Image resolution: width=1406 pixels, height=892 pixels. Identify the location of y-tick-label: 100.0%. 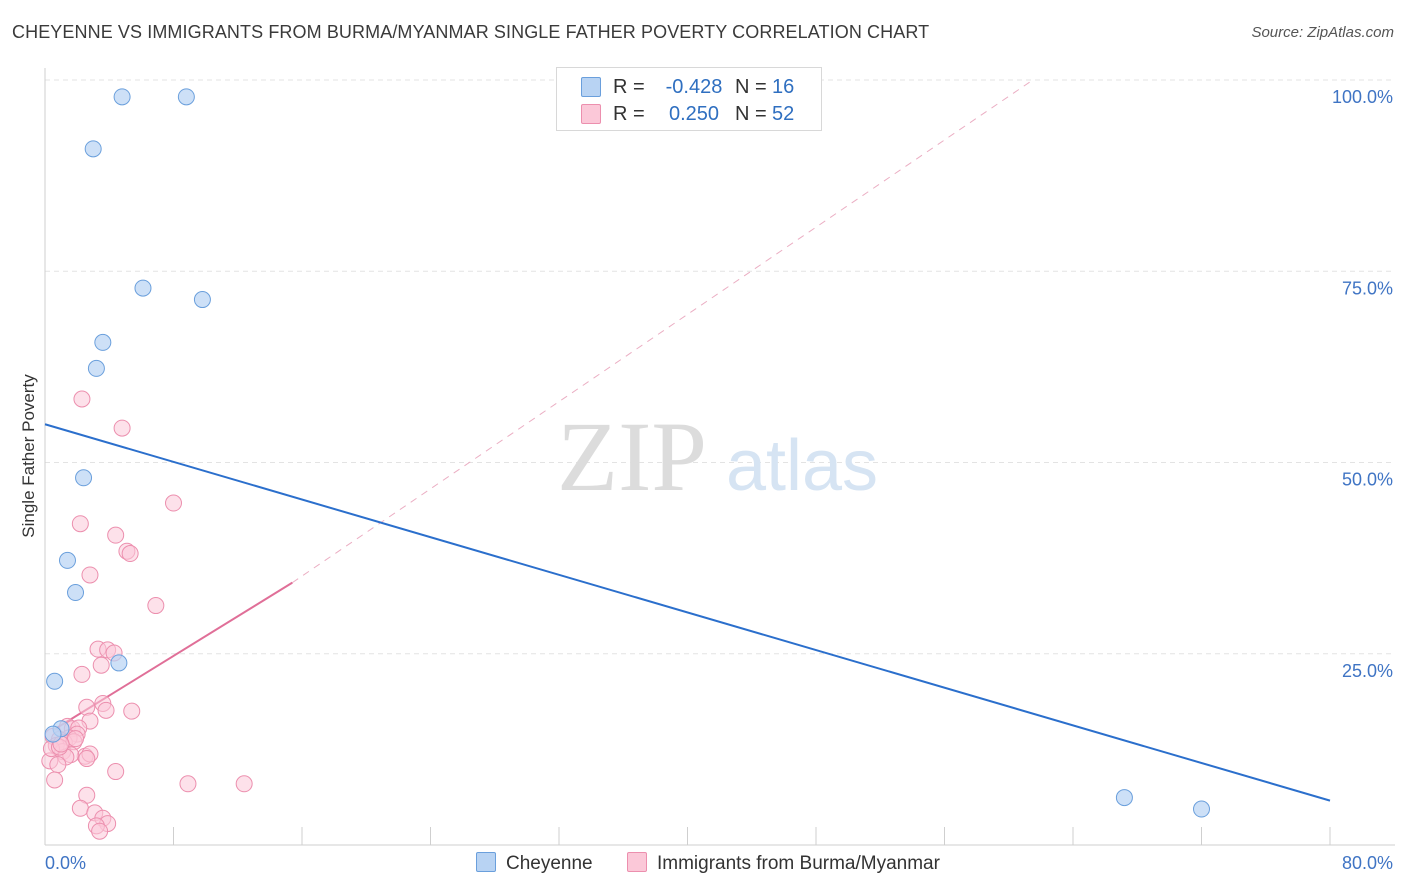
(1362, 97).